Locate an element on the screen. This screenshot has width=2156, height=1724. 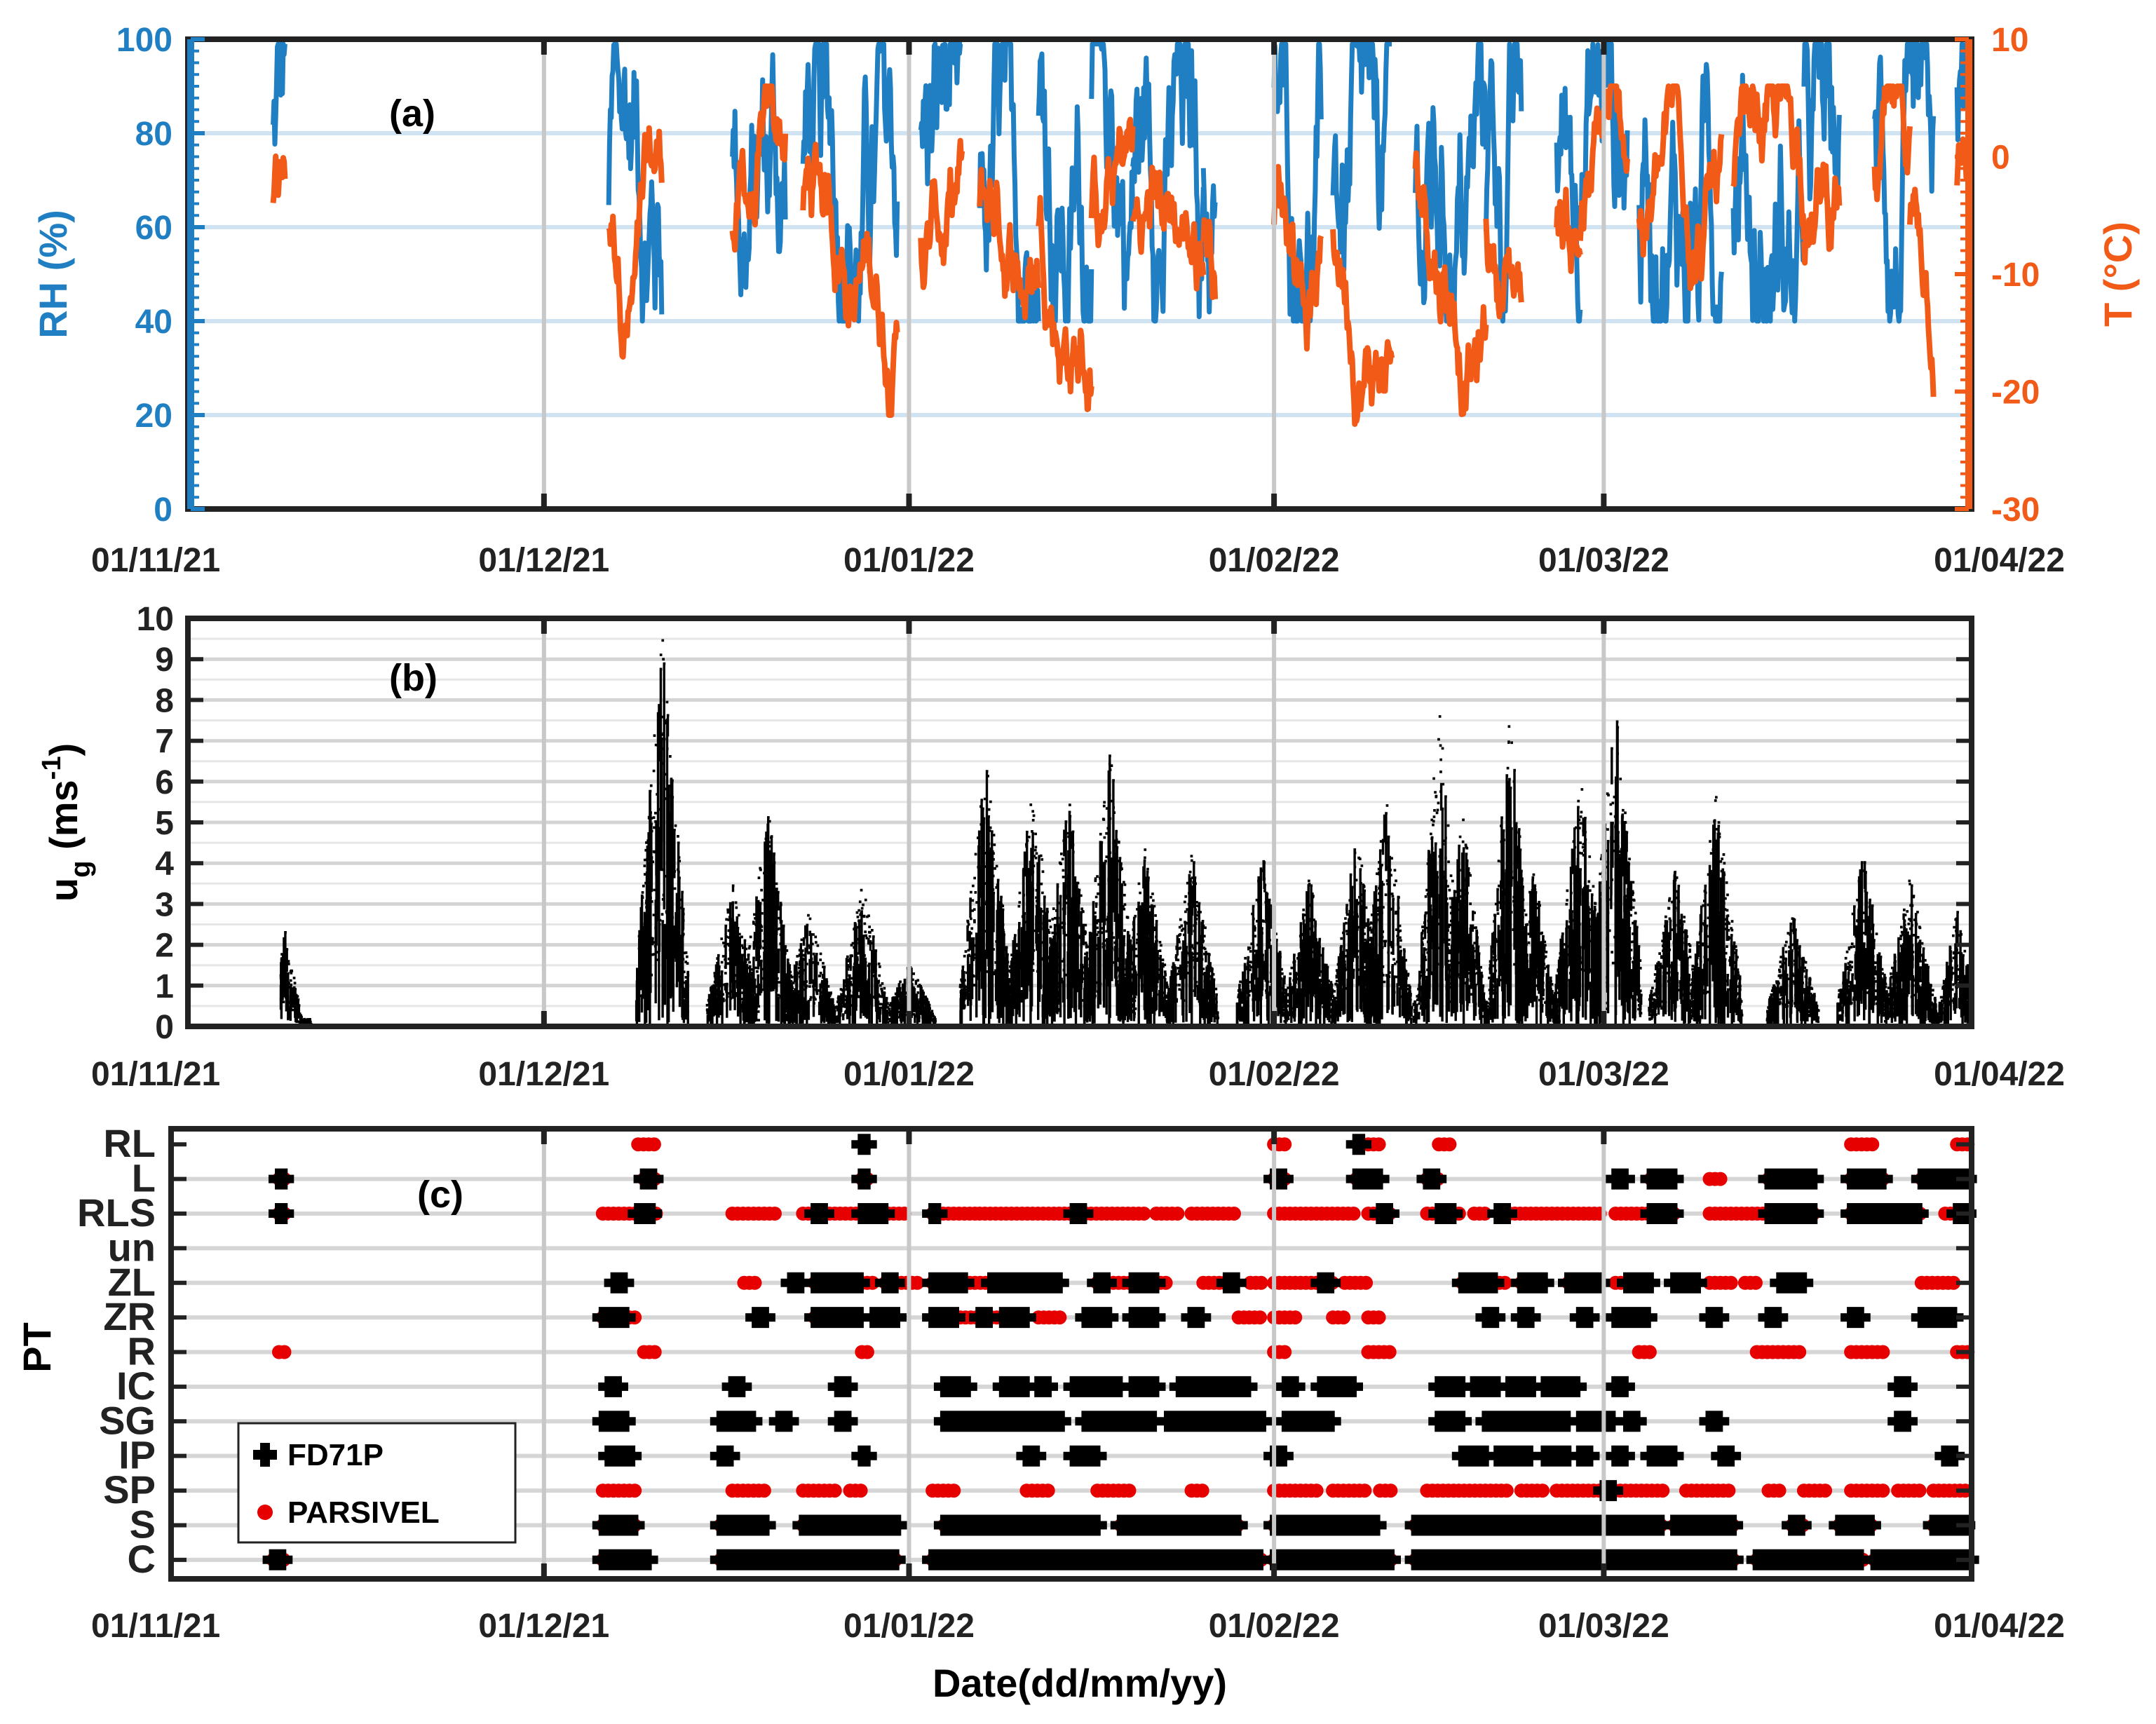
parsivel-rl-events is located at coordinates (1303, 1144).